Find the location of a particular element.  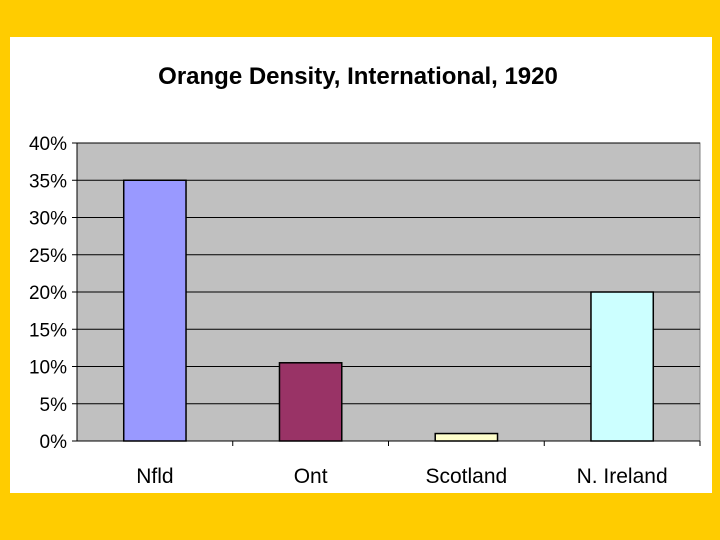

x-tick-label: Scotland is located at coordinates (467, 476).